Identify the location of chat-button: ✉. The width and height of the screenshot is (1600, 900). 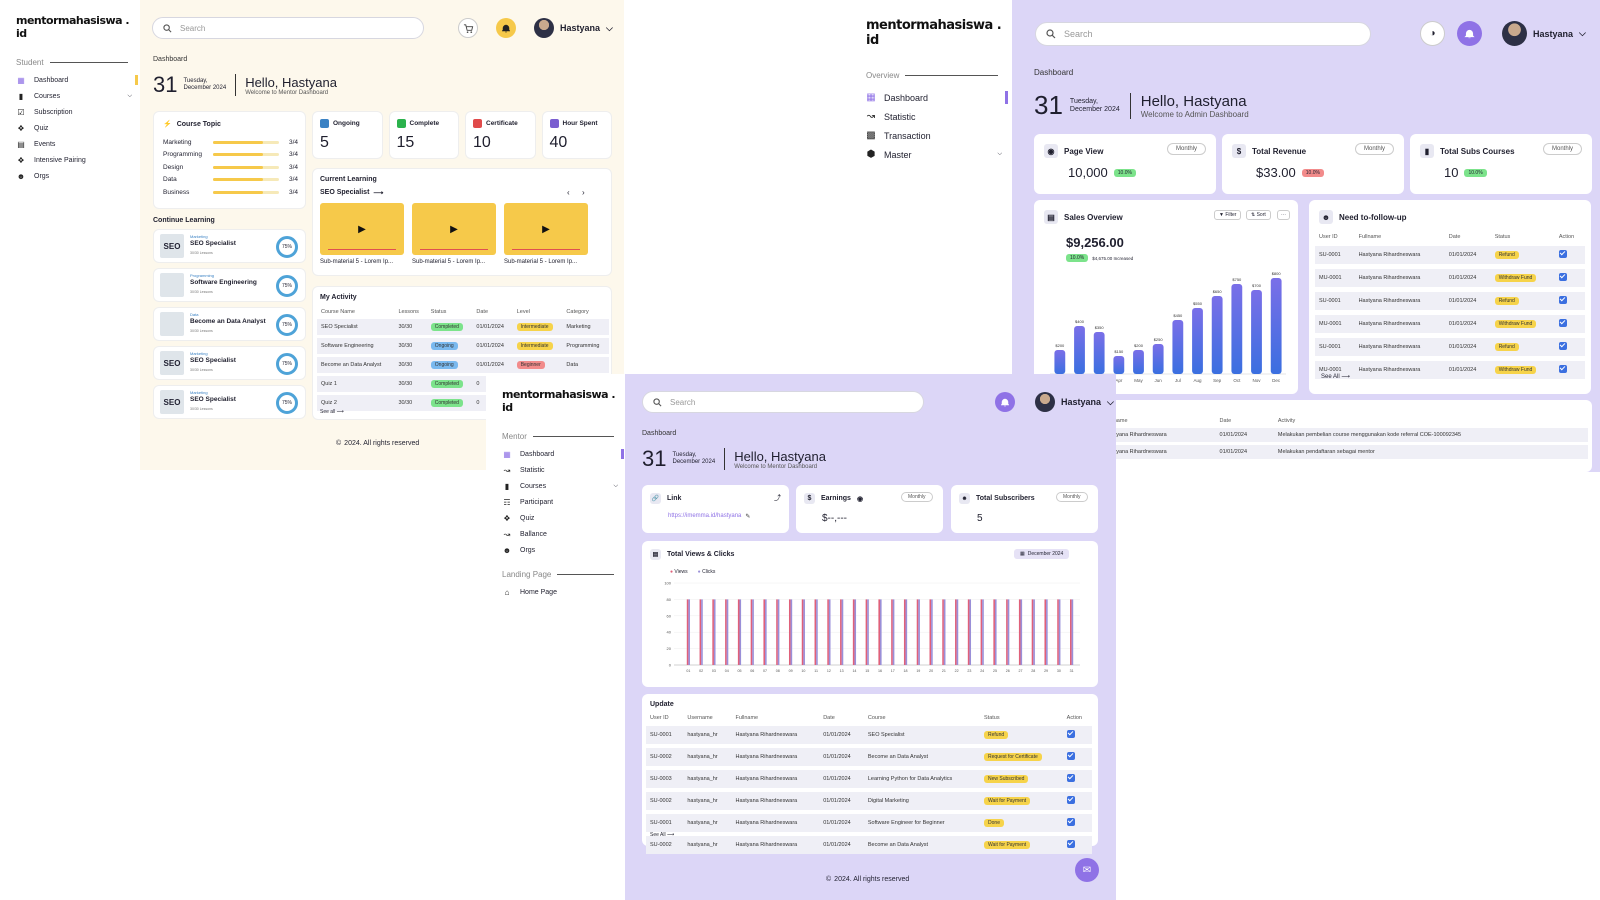
(1087, 870).